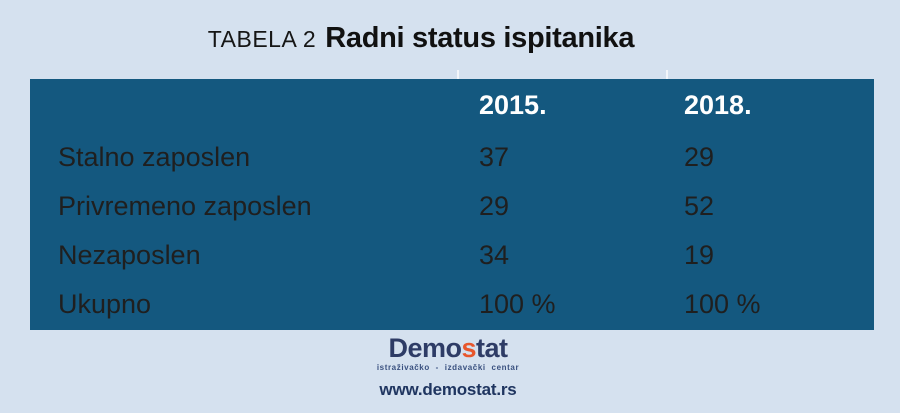 The height and width of the screenshot is (413, 900). What do you see at coordinates (517, 303) in the screenshot?
I see `value-2015: 100 %` at bounding box center [517, 303].